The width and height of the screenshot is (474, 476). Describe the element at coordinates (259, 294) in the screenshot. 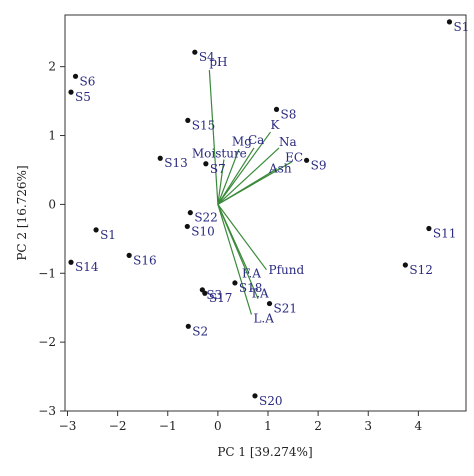

I see `loading-label: T.A` at that location.